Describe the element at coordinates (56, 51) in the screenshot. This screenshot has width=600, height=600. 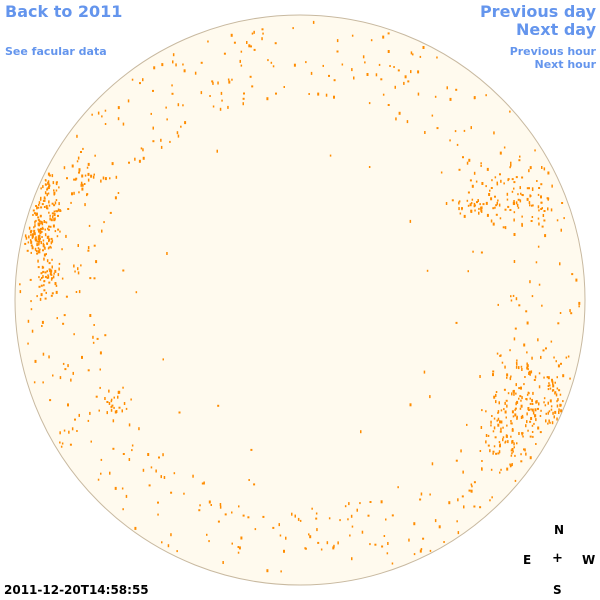
I see `see-facular-data-link: See facular data` at that location.